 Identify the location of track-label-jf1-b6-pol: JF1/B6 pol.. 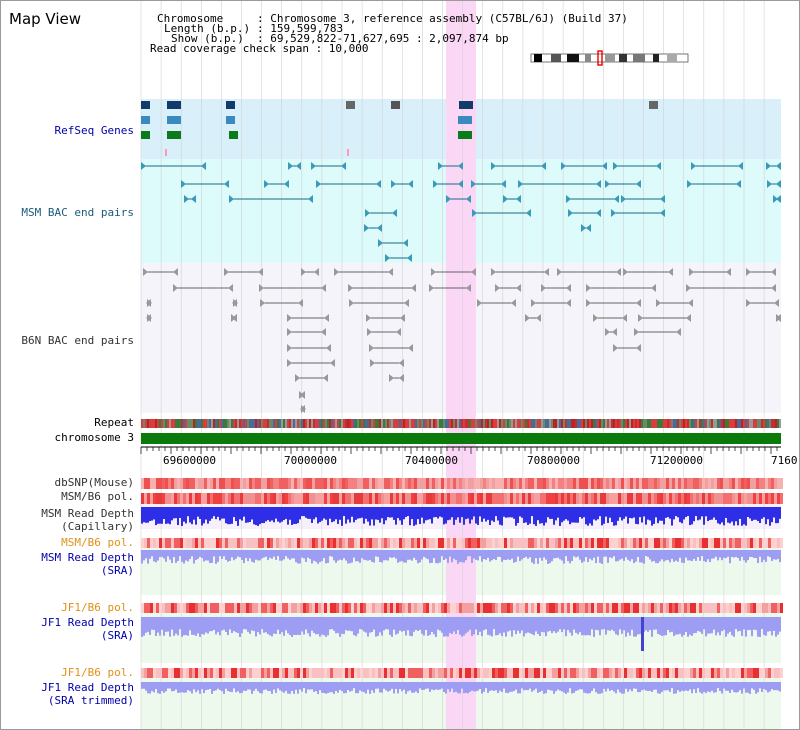
(97, 607).